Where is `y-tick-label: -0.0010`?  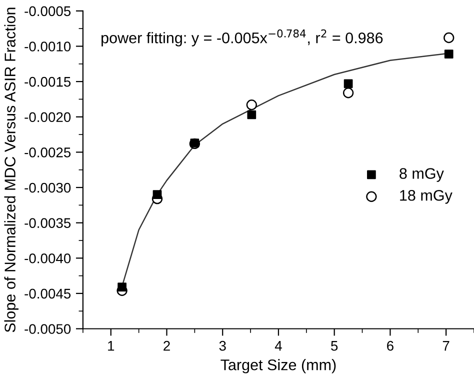
y-tick-label: -0.0010 is located at coordinates (47, 47).